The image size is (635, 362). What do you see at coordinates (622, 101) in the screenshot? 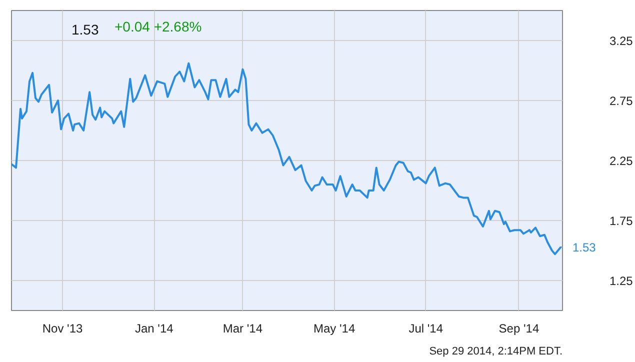
I see `y-tick-label: 2.75` at bounding box center [622, 101].